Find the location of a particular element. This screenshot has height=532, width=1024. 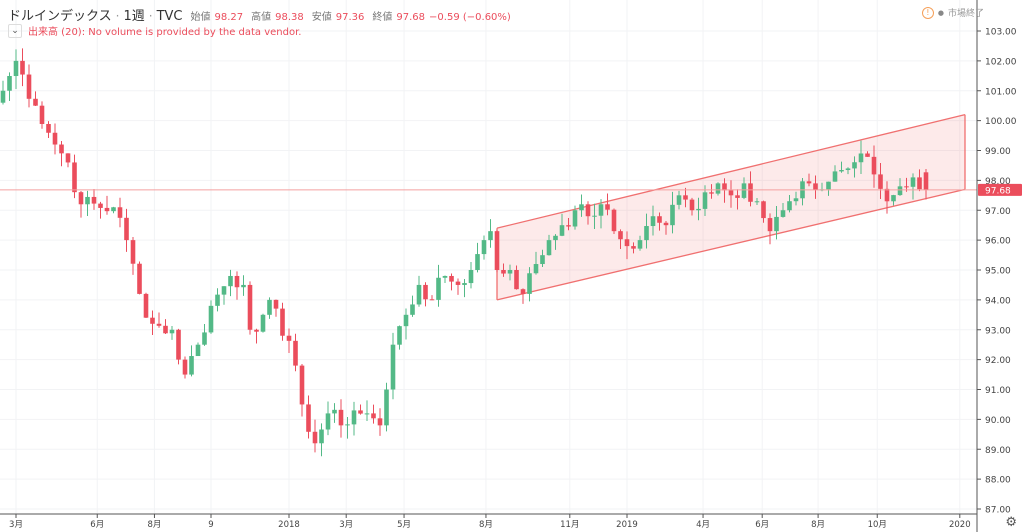

close-value: 97.68 is located at coordinates (411, 17).